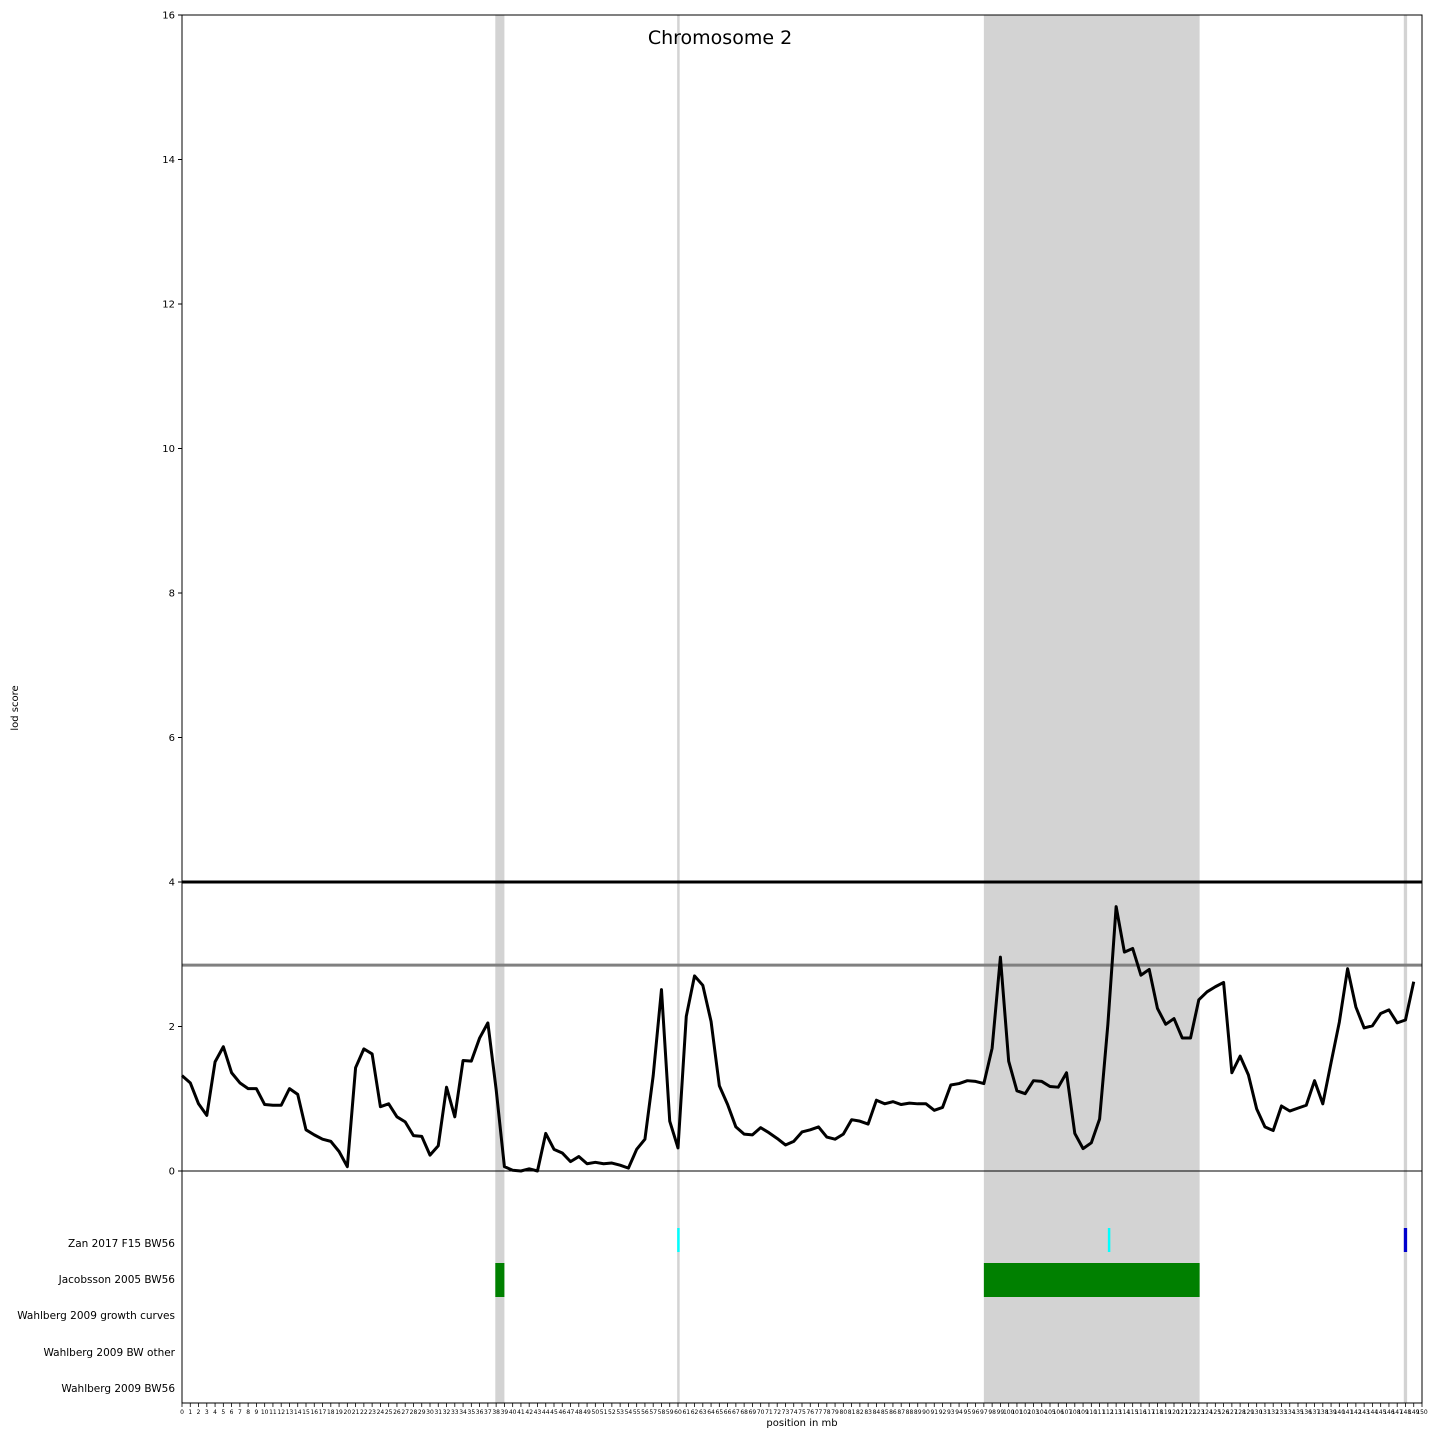  Describe the element at coordinates (172, 738) in the screenshot. I see `y-tick-label-3: 6` at that location.